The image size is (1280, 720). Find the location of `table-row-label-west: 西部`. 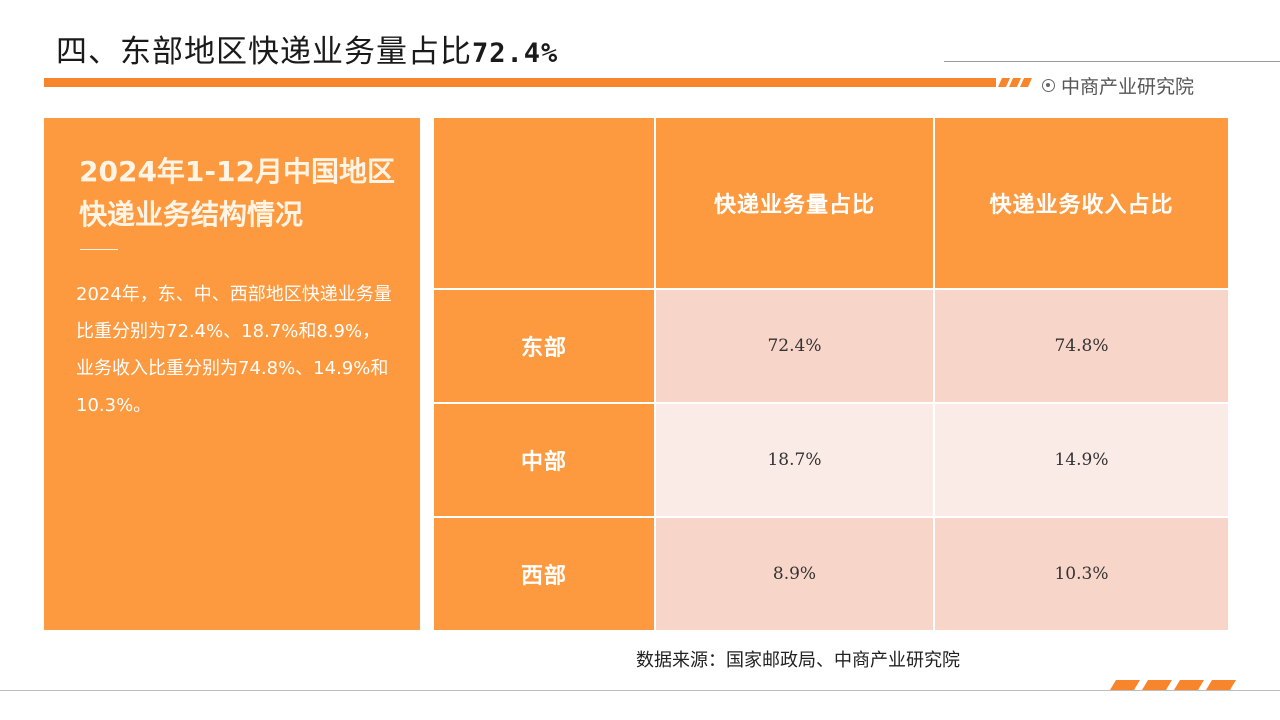

table-row-label-west: 西部 is located at coordinates (544, 574).